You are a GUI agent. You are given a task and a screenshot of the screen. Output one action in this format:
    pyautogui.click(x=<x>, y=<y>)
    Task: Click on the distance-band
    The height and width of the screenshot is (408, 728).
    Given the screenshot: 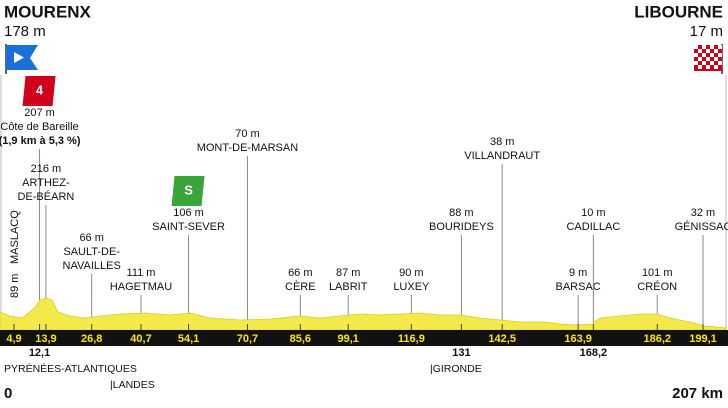 What is the action you would take?
    pyautogui.click(x=364, y=338)
    